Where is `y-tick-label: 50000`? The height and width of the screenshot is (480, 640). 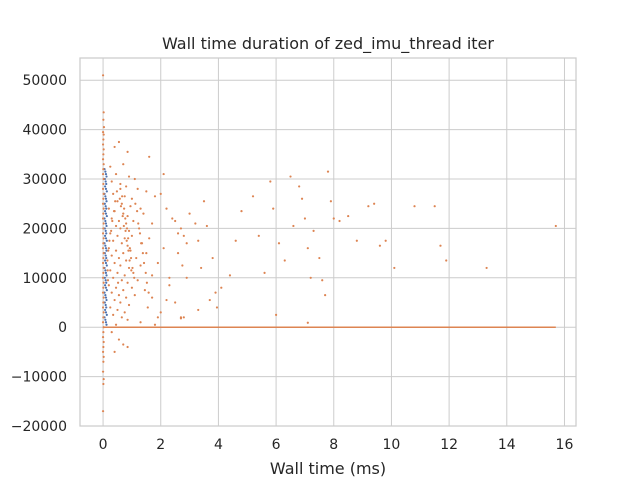
y-tick-label: 50000 is located at coordinates (44, 81).